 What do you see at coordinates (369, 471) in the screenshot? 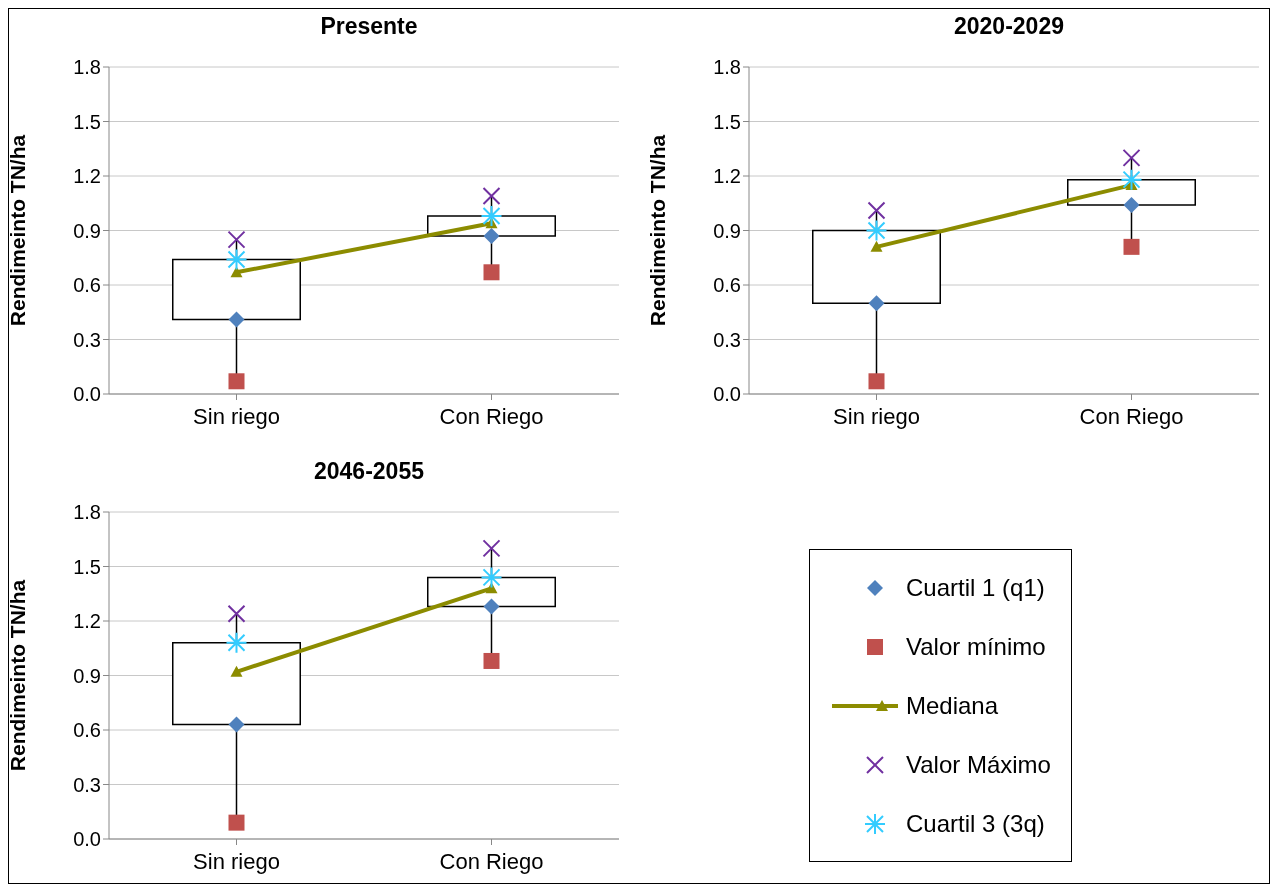
I see `chart-title: 2046-2055` at bounding box center [369, 471].